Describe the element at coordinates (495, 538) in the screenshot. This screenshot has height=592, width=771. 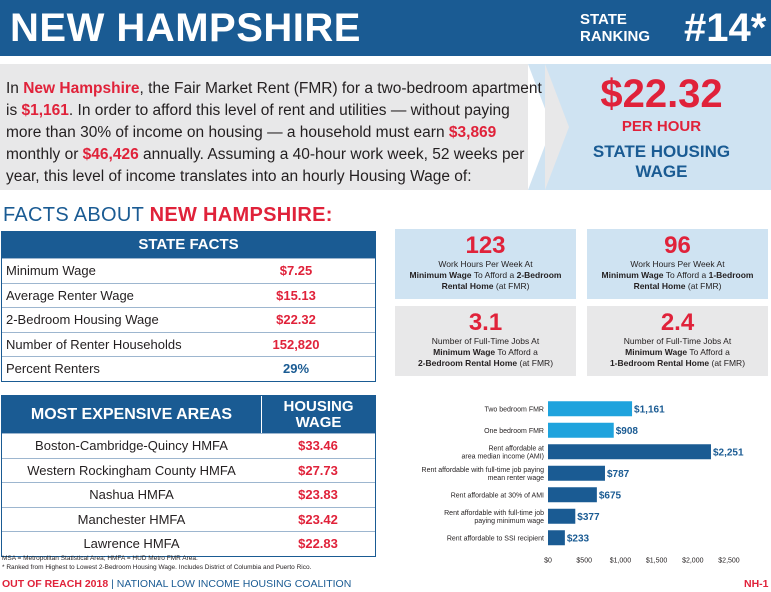
I see `bar-category-label: Rent affordable to SSI recipient` at that location.